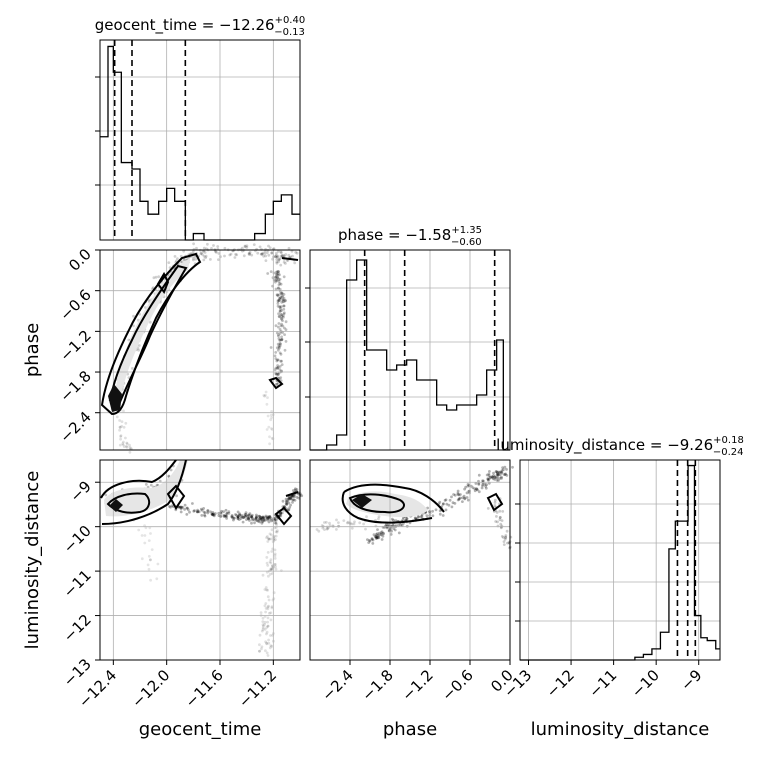 The width and height of the screenshot is (760, 764). Describe the element at coordinates (283, 516) in the screenshot. I see `contour-line` at that location.